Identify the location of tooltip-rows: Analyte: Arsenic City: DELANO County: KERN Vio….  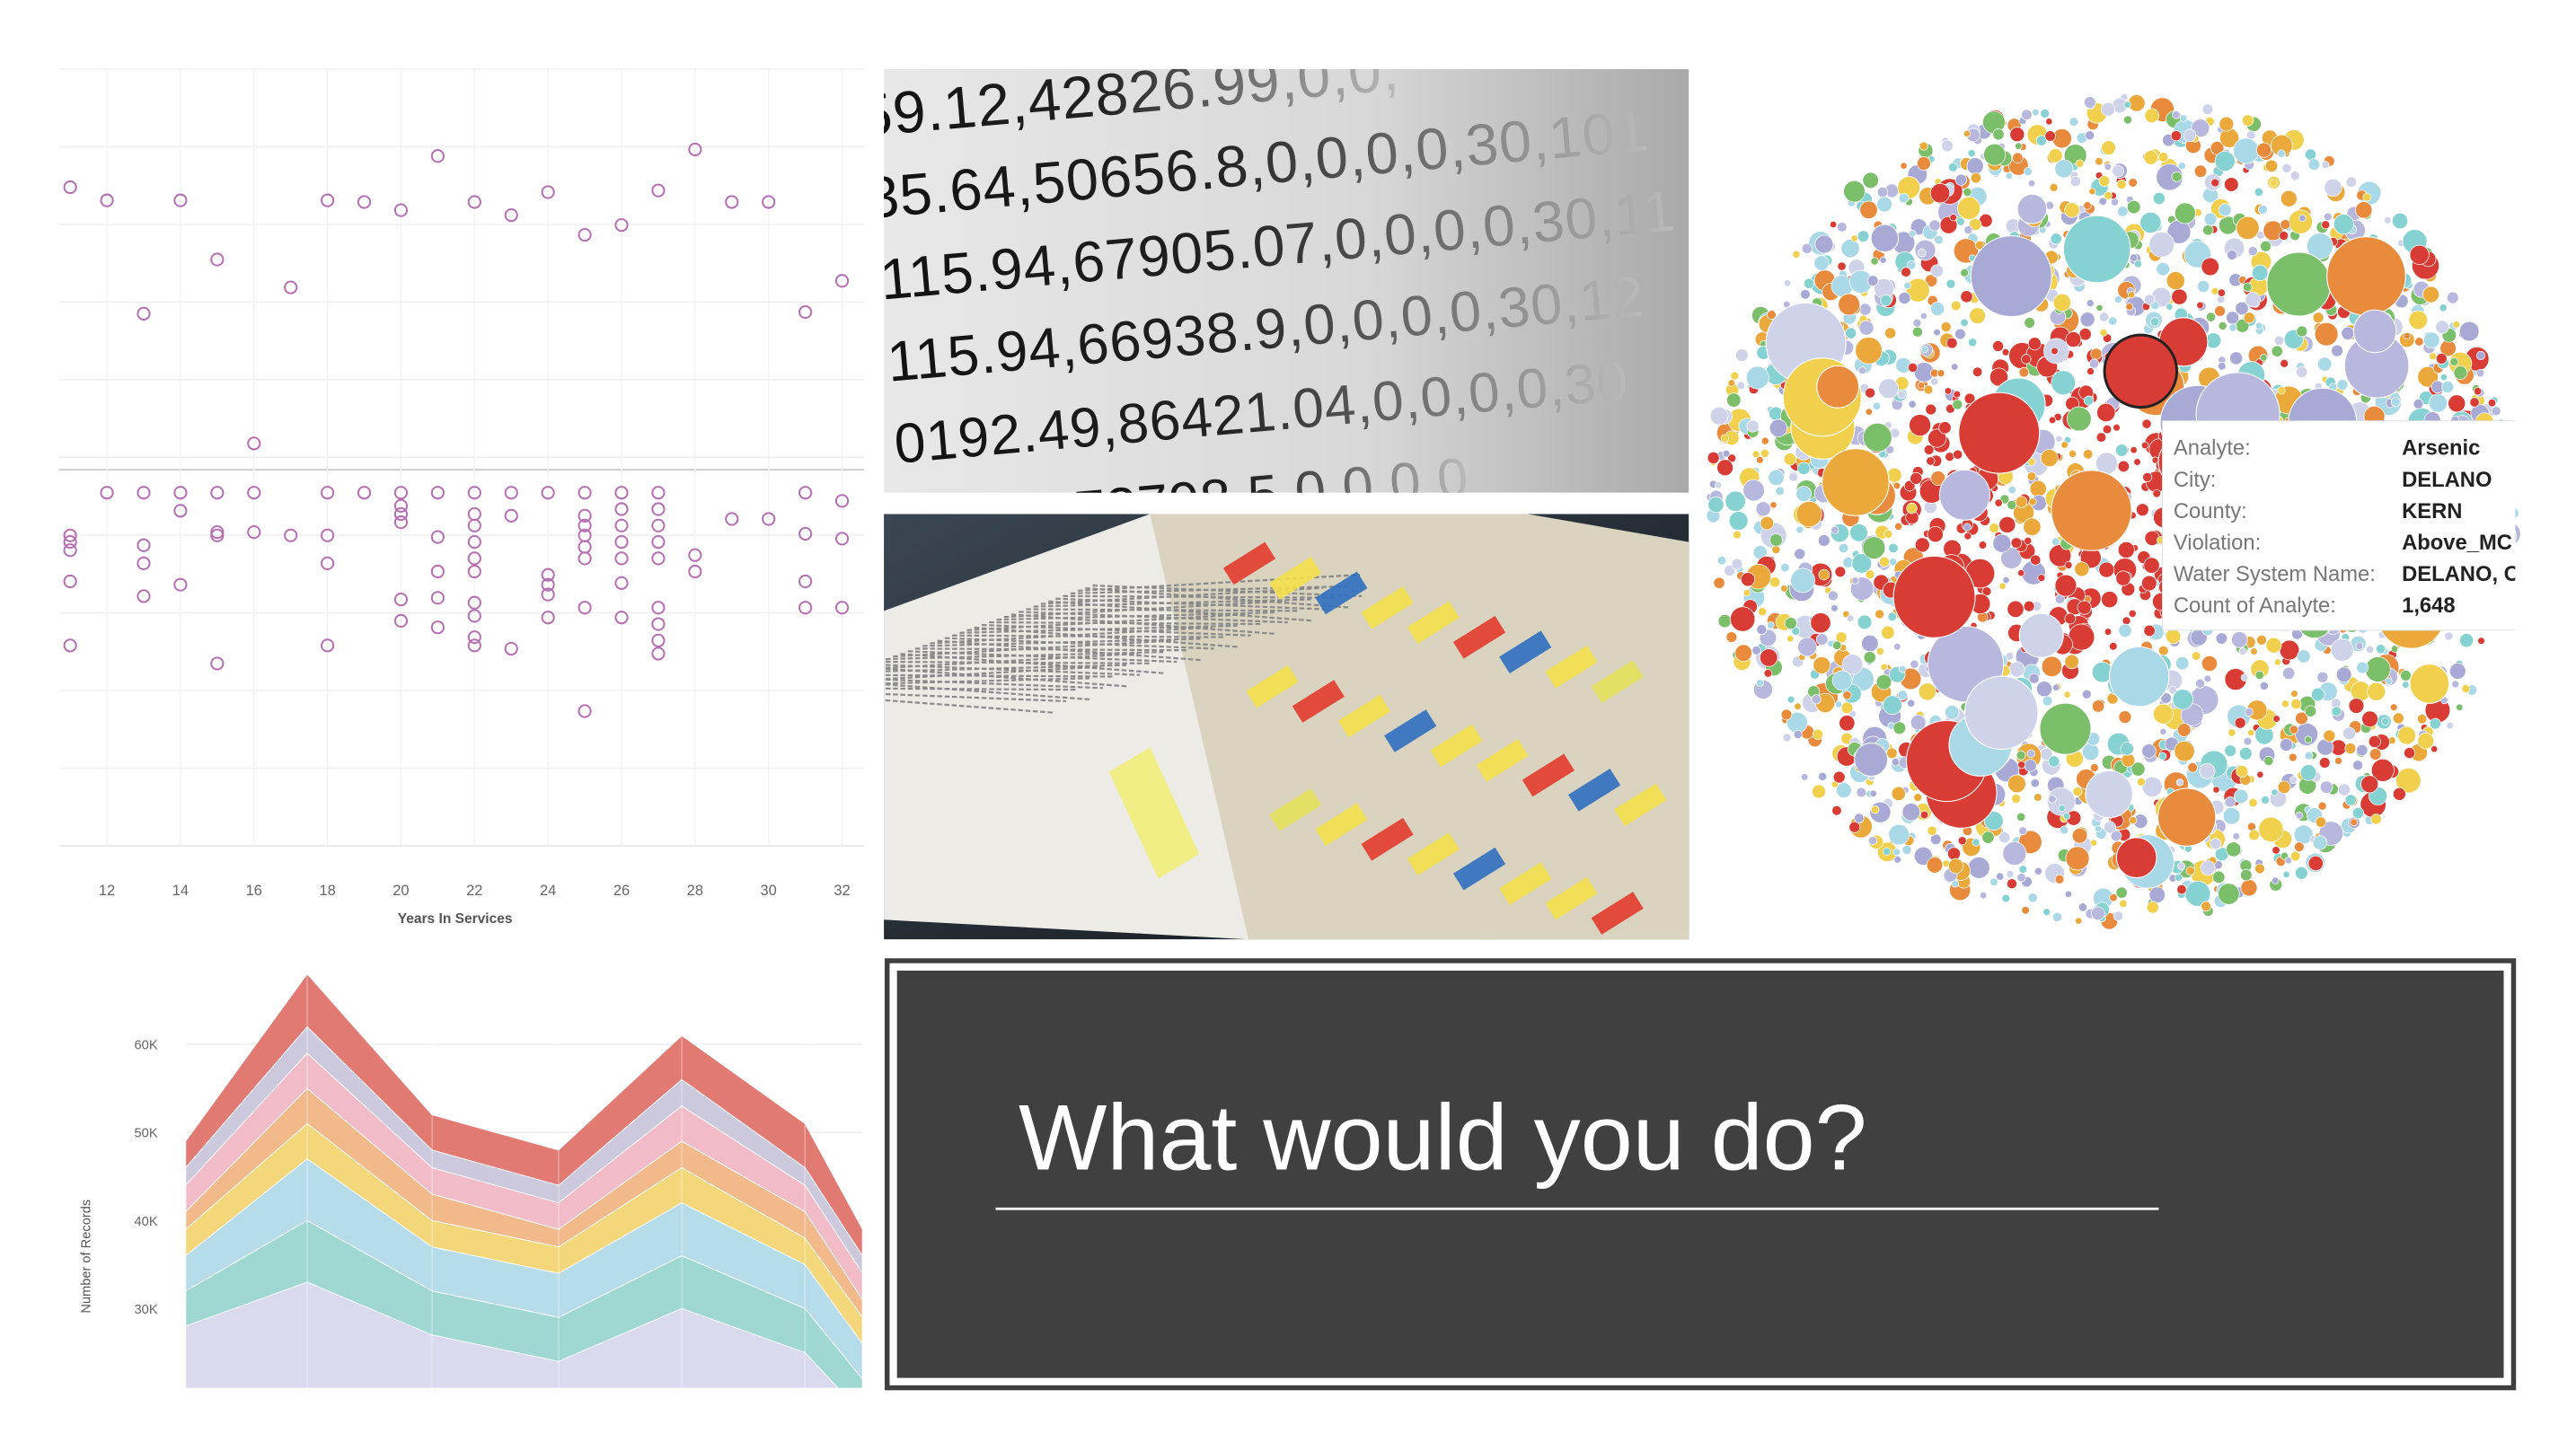
(2344, 527).